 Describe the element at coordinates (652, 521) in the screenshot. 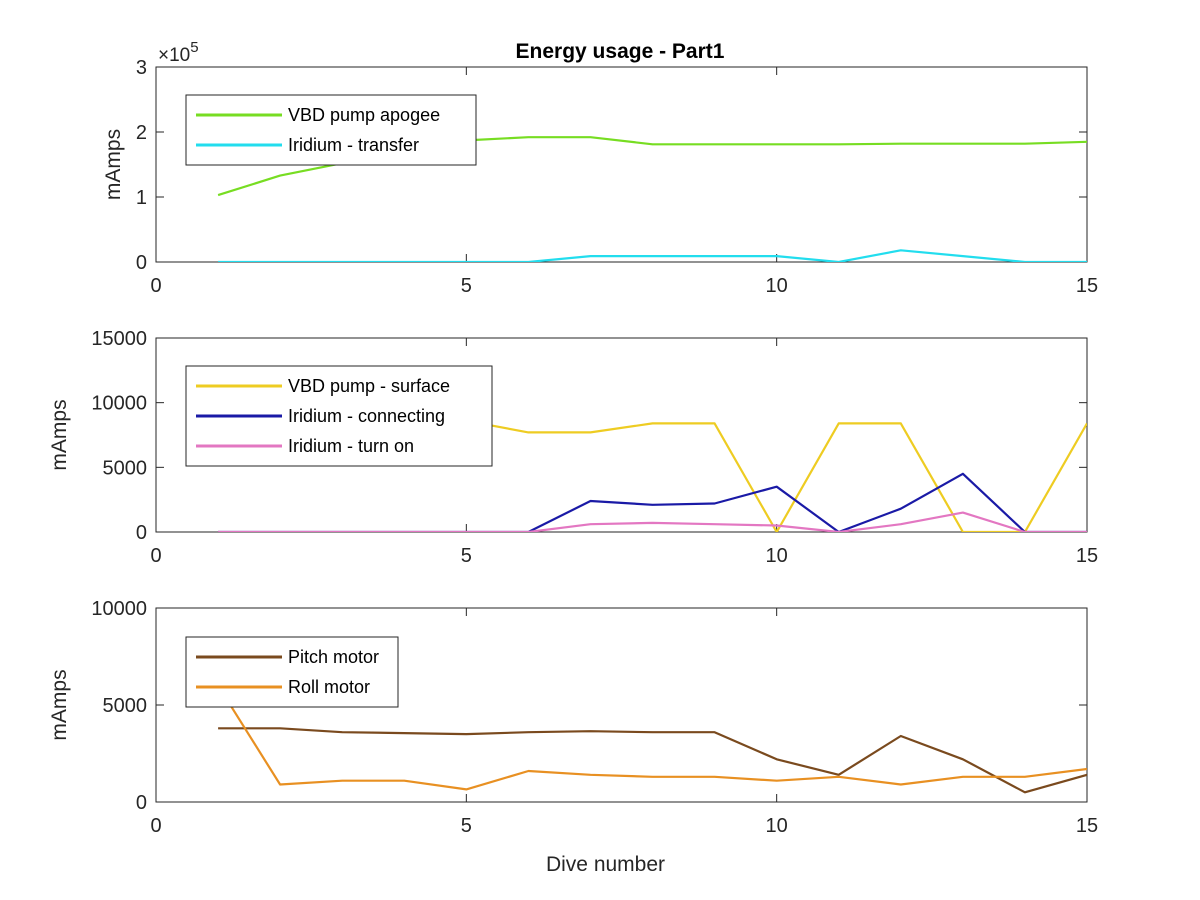

I see `series-line-iridium-turn-on` at that location.